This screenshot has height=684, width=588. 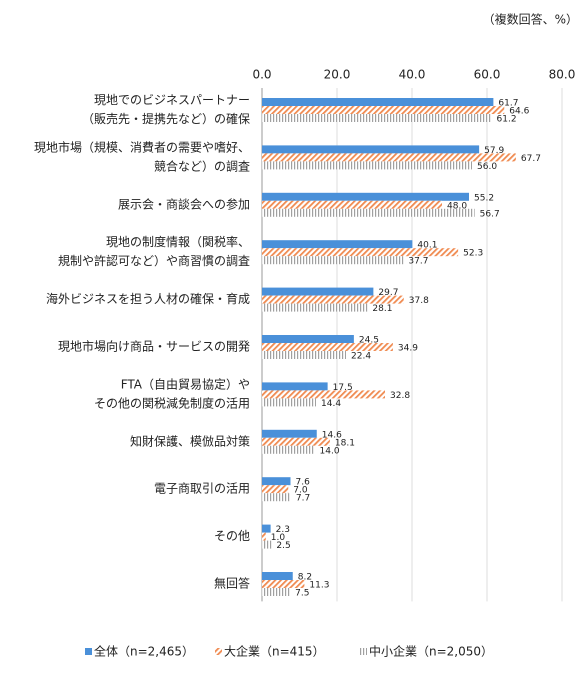 What do you see at coordinates (337, 75) in the screenshot?
I see `x-tick-label: 20.0` at bounding box center [337, 75].